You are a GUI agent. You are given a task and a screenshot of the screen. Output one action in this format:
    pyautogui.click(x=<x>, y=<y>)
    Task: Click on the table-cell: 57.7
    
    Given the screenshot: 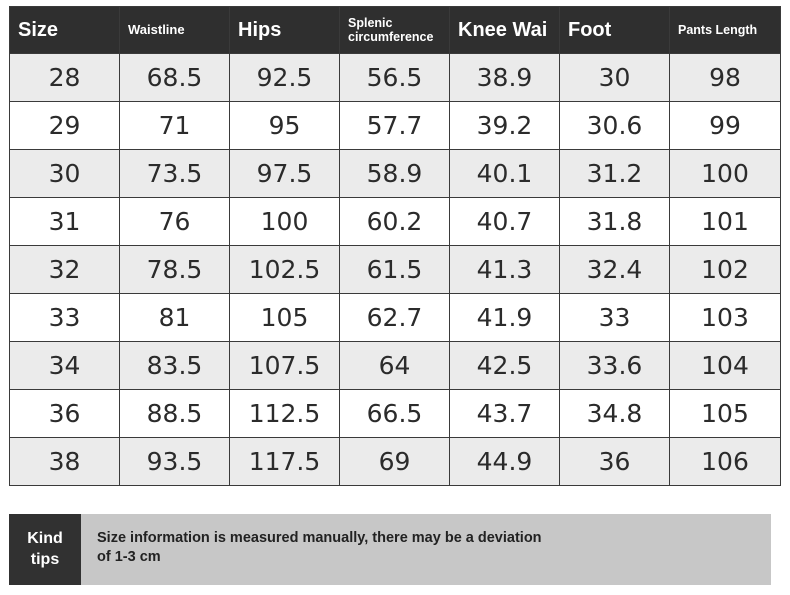 What is the action you would take?
    pyautogui.click(x=394, y=125)
    